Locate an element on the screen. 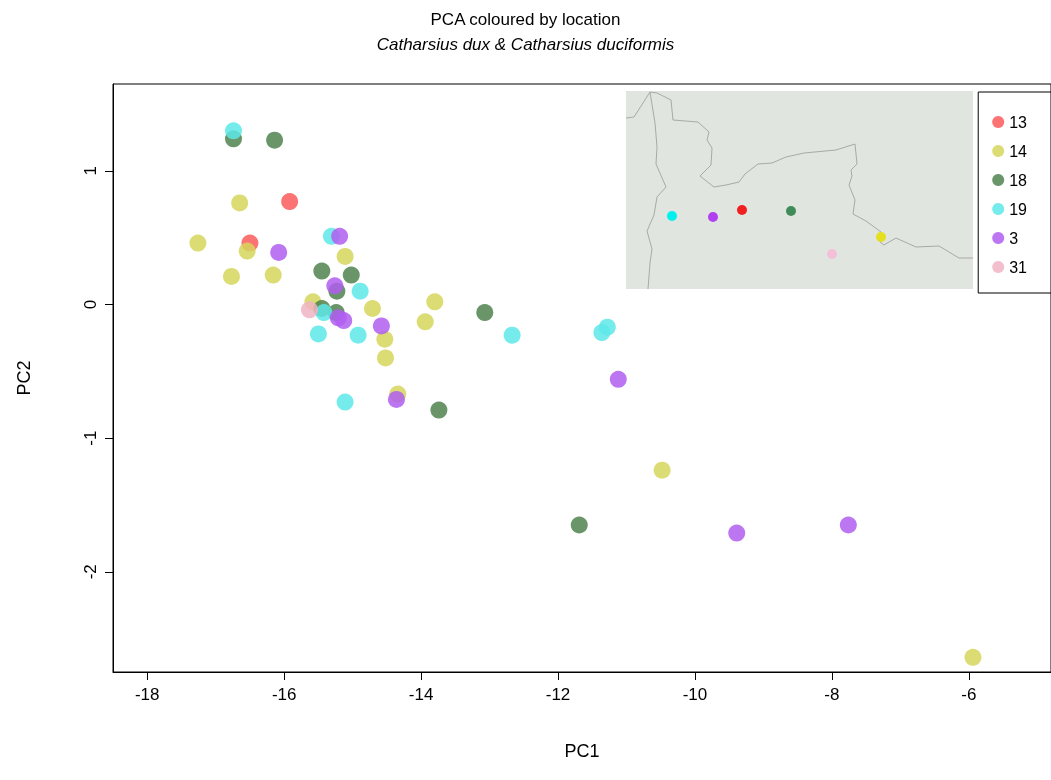  x-axis-title: PC1 is located at coordinates (582, 751).